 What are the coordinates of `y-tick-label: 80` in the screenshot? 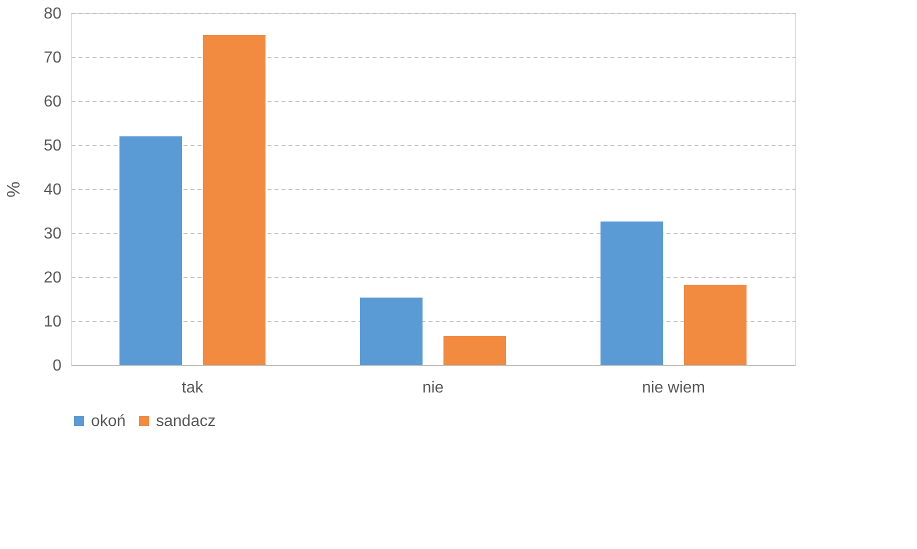 It's located at (53, 14).